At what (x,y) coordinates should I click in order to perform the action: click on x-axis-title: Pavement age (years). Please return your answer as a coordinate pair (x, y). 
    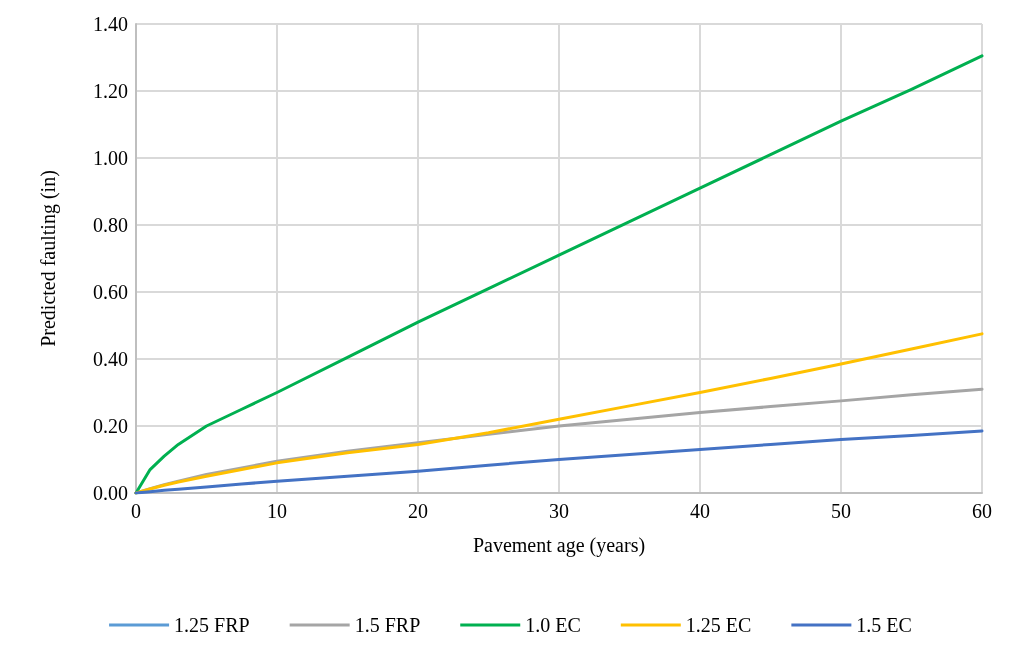
    Looking at the image, I should click on (559, 545).